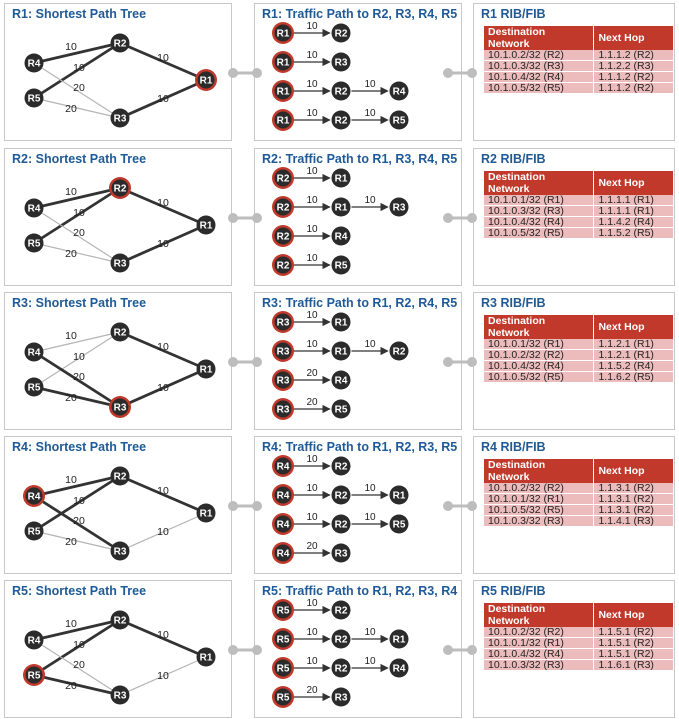 Image resolution: width=679 pixels, height=719 pixels. I want to click on router-node-r1: R1, so click(206, 369).